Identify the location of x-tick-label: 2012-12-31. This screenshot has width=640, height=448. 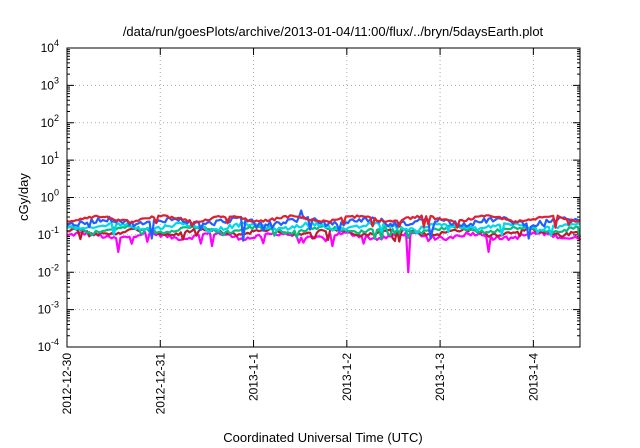
(160, 384).